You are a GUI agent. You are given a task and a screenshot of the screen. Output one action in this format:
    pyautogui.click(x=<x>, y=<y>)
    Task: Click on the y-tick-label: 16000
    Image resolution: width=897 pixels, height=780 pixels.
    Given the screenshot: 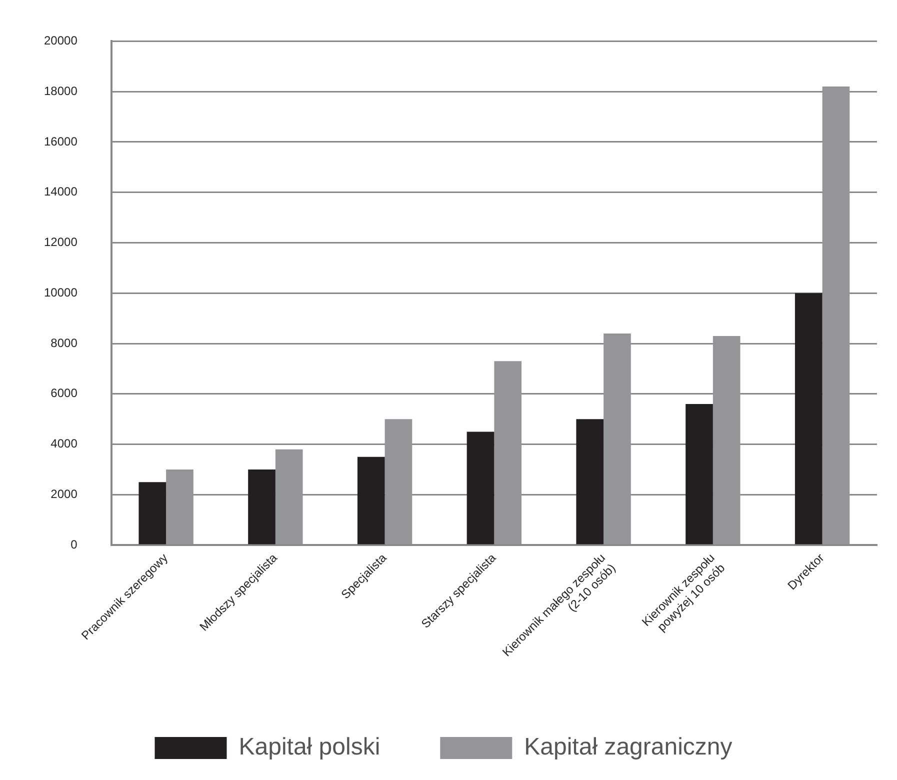 What is the action you would take?
    pyautogui.click(x=61, y=141)
    